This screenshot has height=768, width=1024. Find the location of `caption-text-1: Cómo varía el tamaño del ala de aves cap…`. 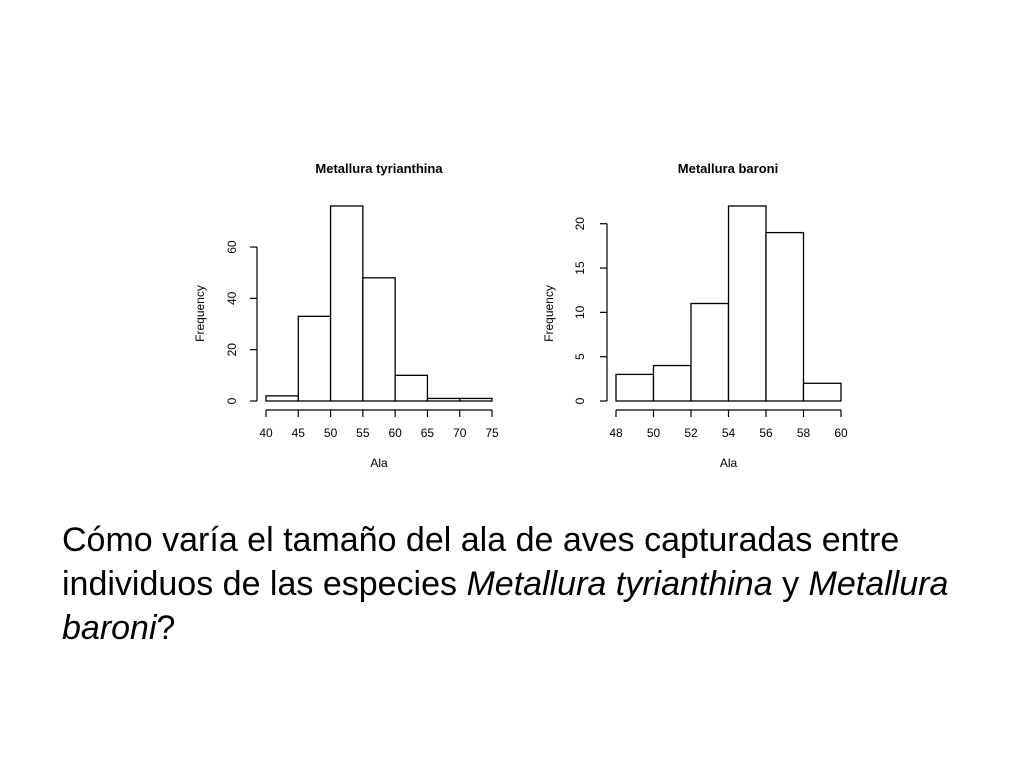

caption-text-1: Cómo varía el tamaño del ala de aves cap… is located at coordinates (481, 562).